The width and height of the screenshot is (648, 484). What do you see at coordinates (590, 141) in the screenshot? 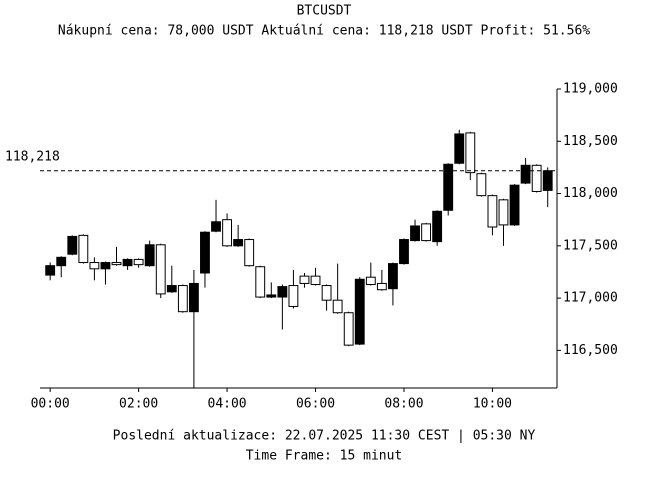
I see `y-tick-label: 118,500` at bounding box center [590, 141].